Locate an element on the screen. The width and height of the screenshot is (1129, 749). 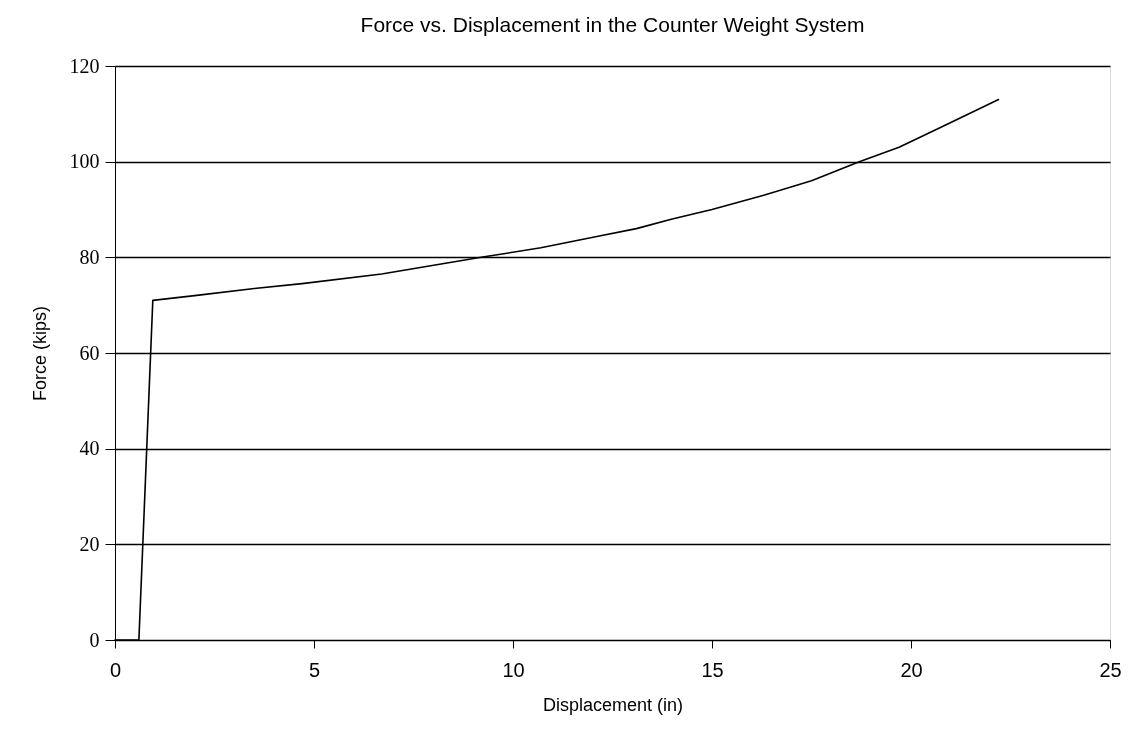
x-tick-label: 20 is located at coordinates (911, 669).